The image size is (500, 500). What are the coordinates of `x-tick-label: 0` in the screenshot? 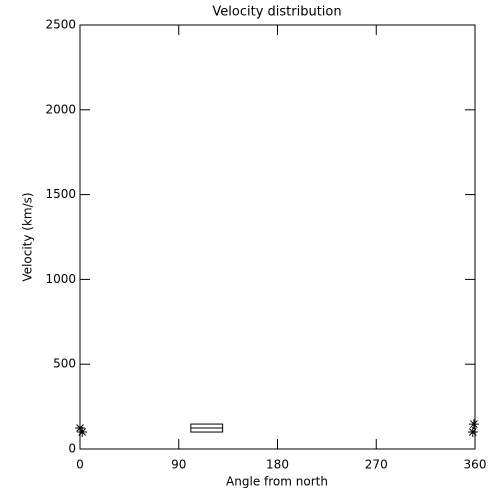 It's located at (80, 465).